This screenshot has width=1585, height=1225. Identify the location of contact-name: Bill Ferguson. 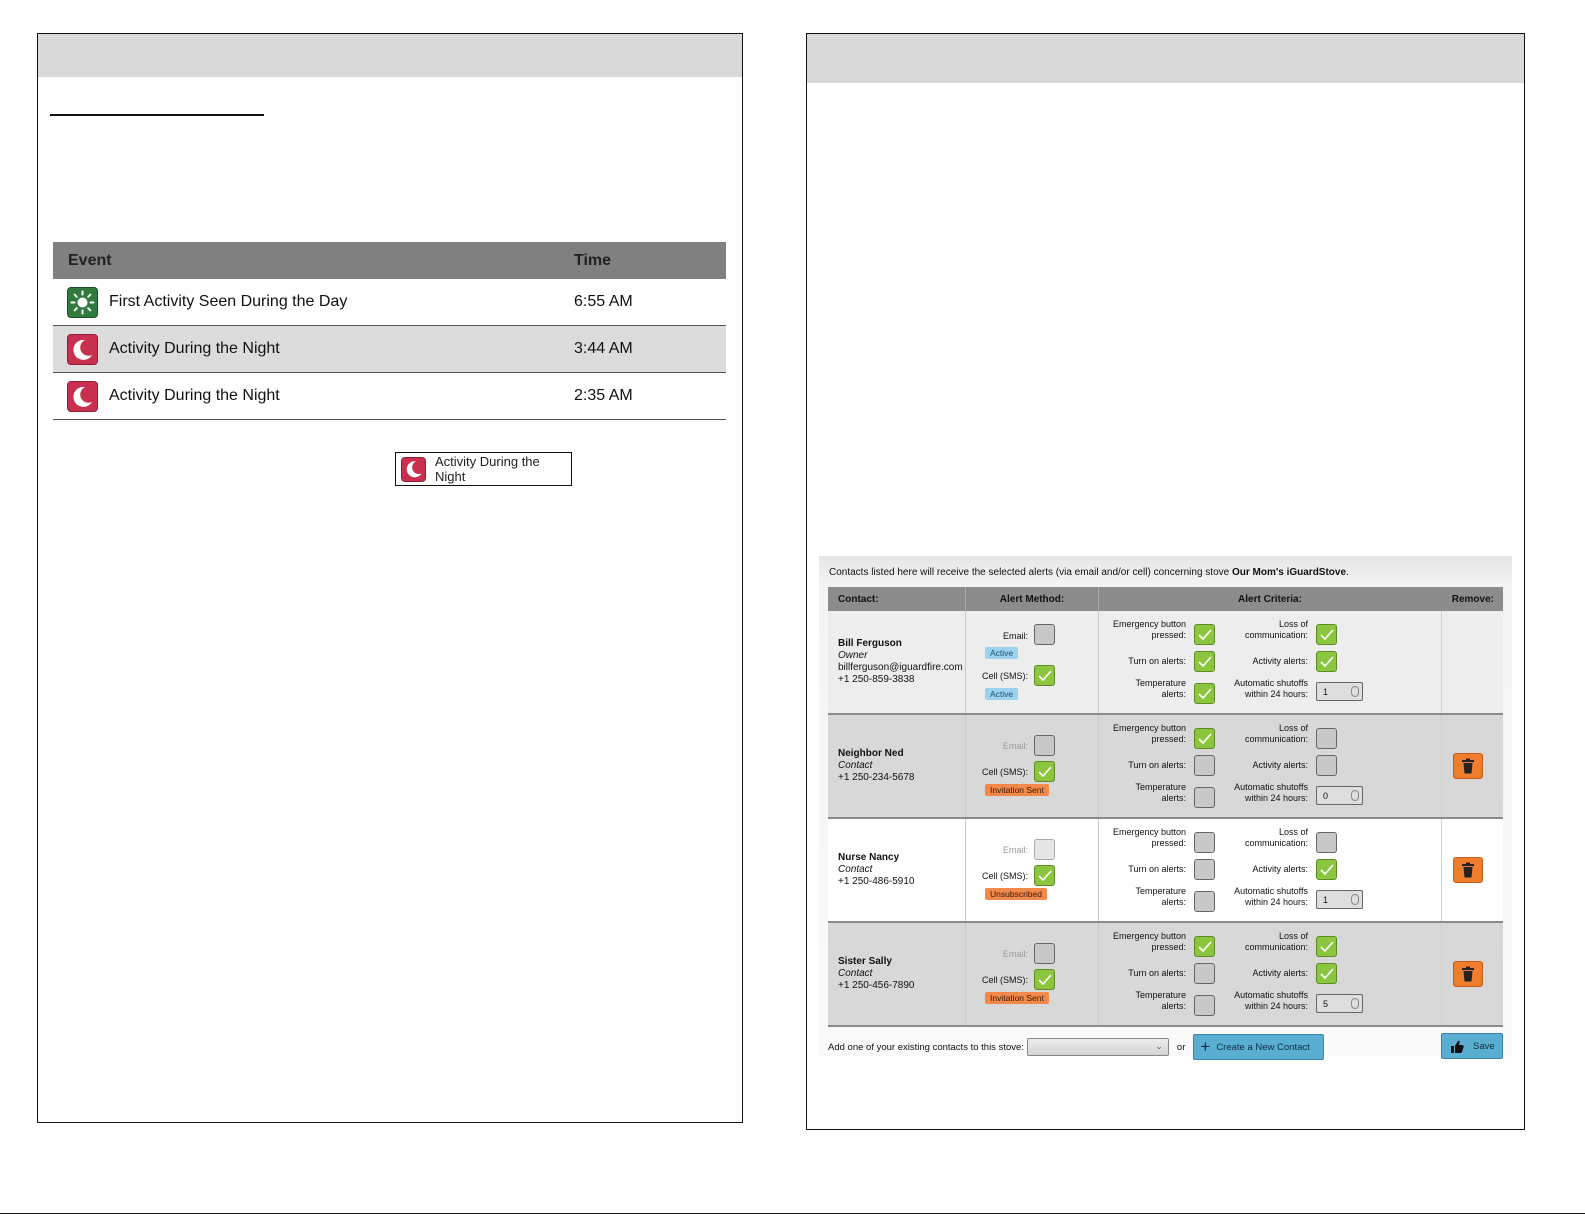
(870, 643).